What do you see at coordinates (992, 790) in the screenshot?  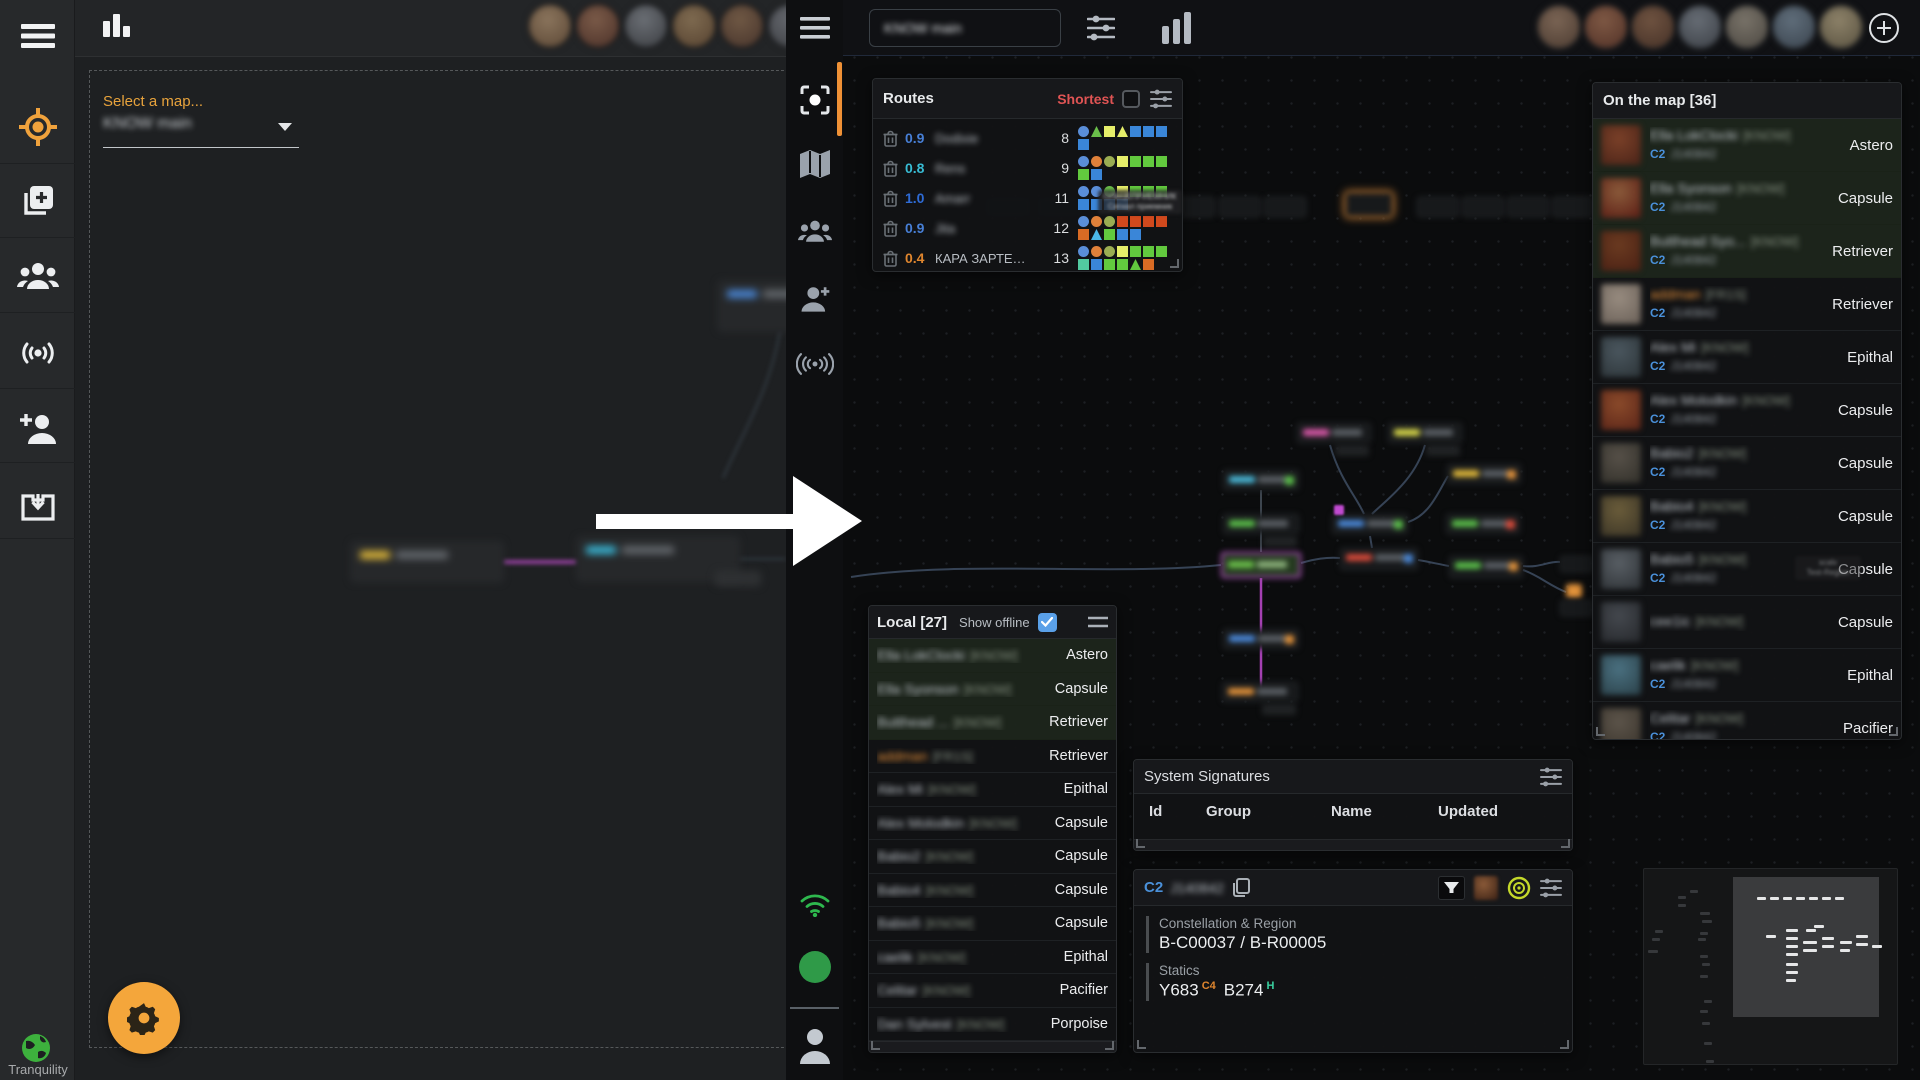 I see `local-pilot-row: Alex Mi [KNOW] Epithal` at bounding box center [992, 790].